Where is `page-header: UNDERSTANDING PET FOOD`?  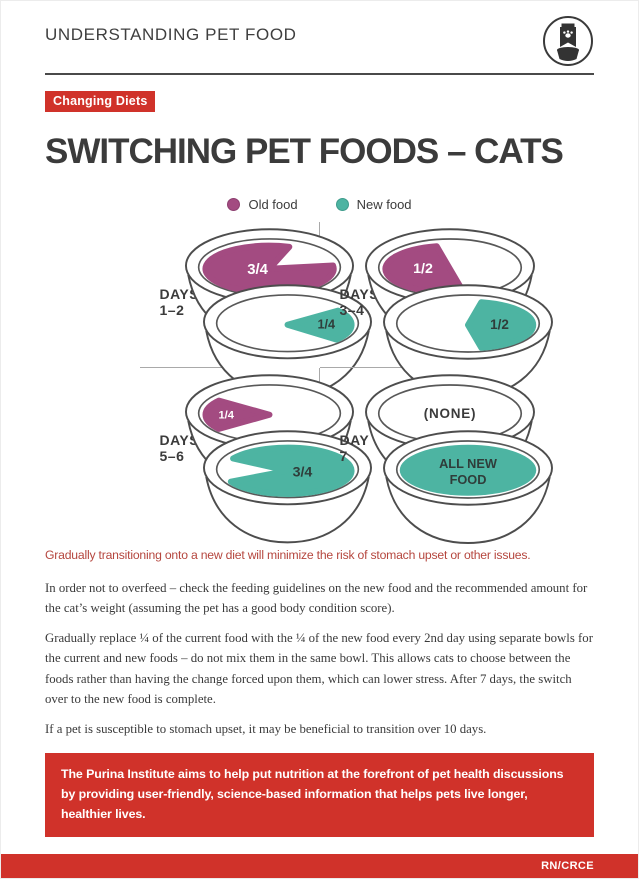 page-header: UNDERSTANDING PET FOOD is located at coordinates (319, 45).